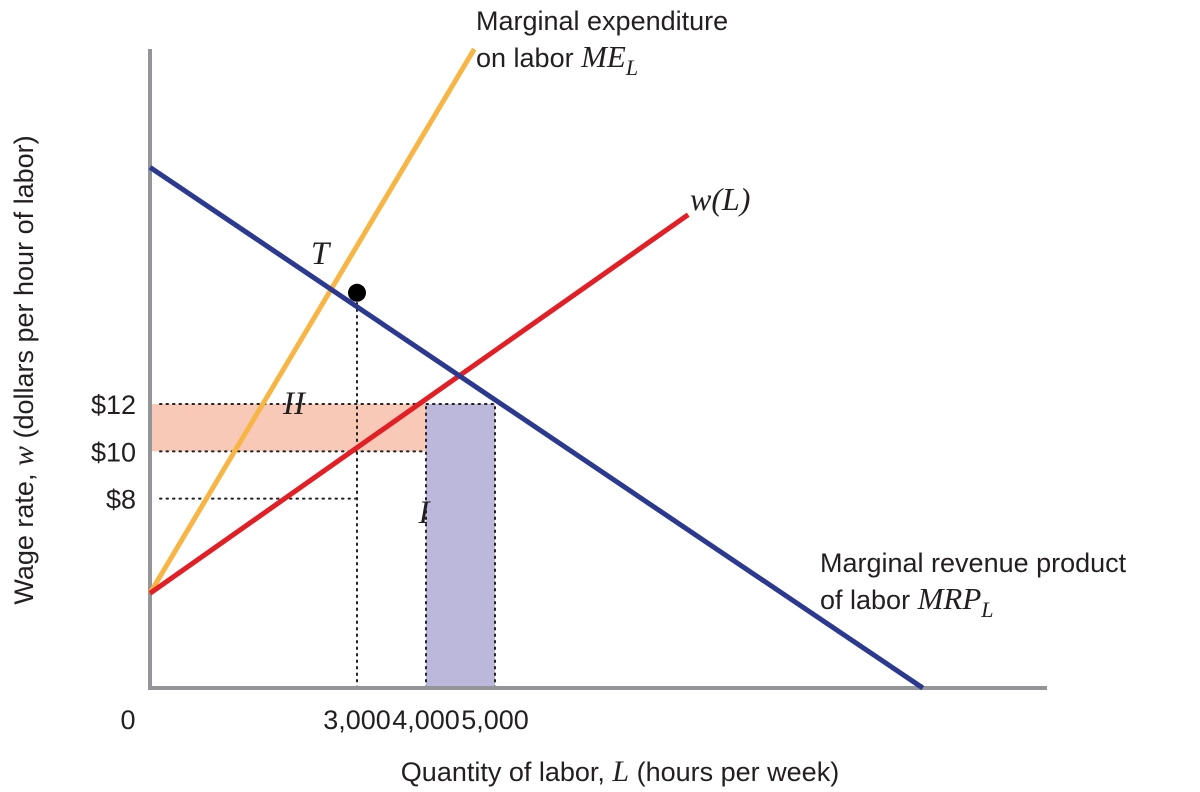 The width and height of the screenshot is (1200, 792). I want to click on point-t-label: T, so click(321, 254).